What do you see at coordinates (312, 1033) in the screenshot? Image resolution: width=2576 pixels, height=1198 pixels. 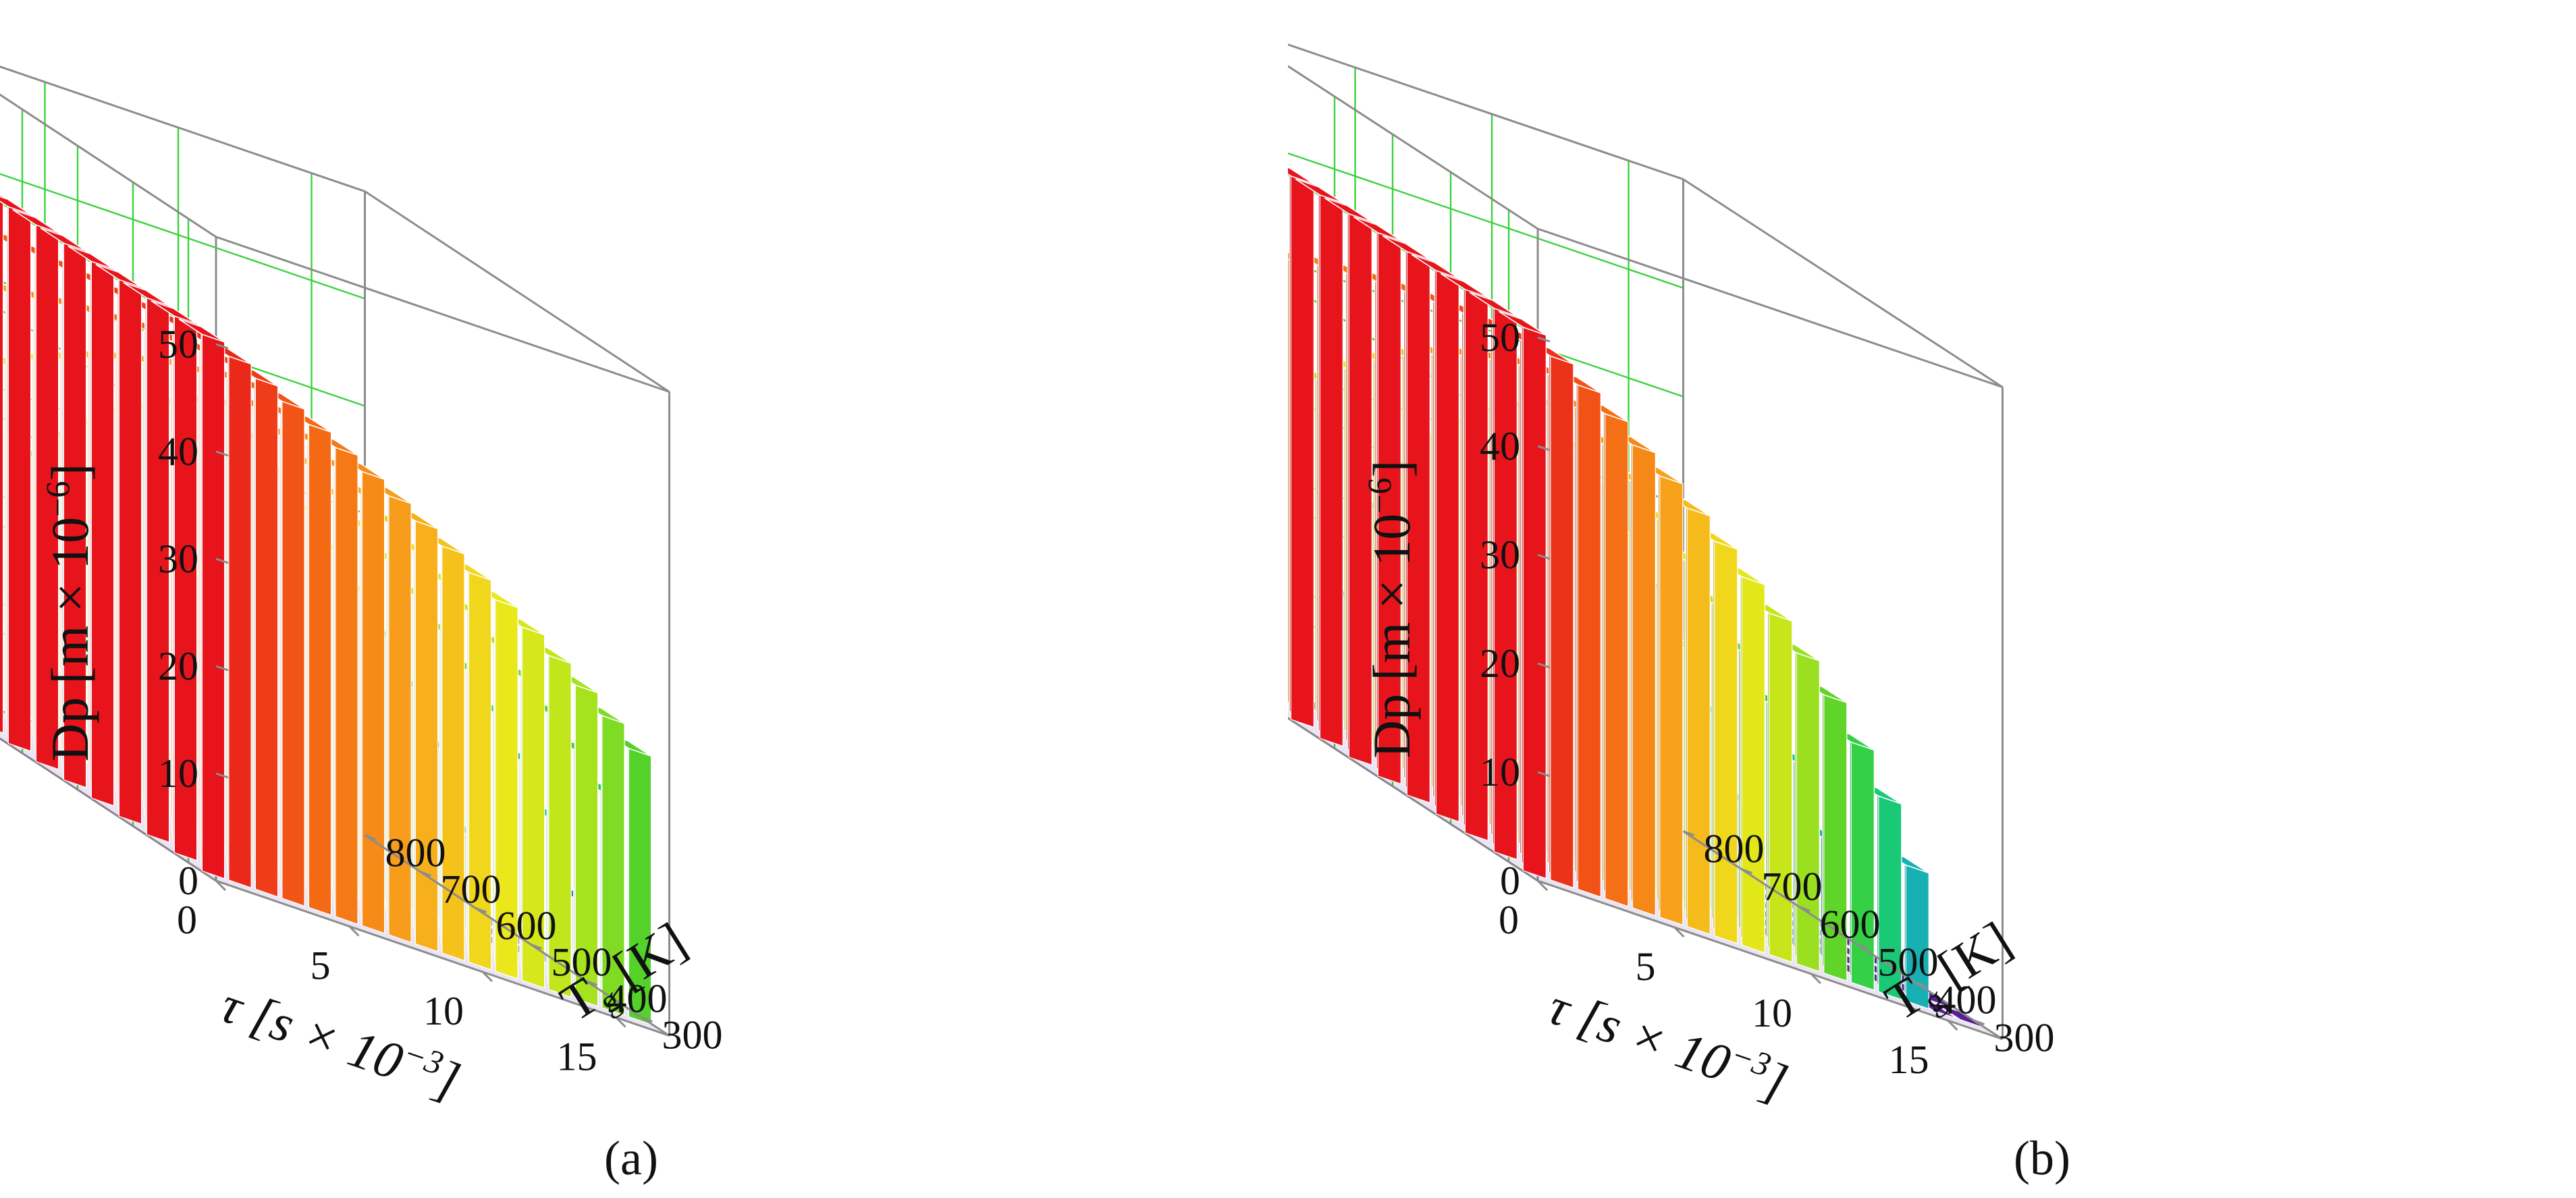 I see `x-axis-title-main: τ [s × 10` at bounding box center [312, 1033].